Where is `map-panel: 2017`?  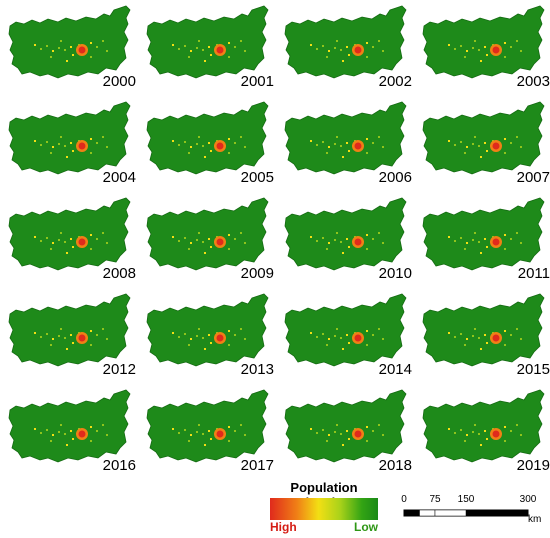
map-panel: 2017 is located at coordinates (212, 436).